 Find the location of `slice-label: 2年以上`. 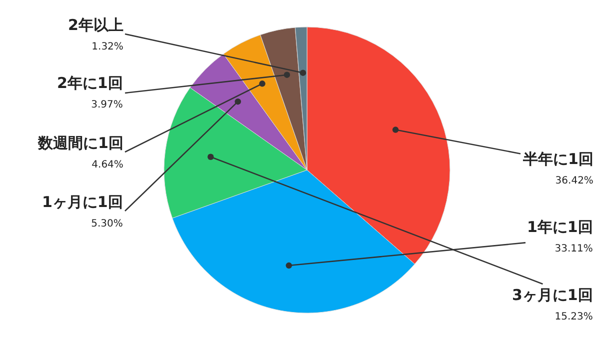

slice-label: 2年以上 is located at coordinates (96, 25).